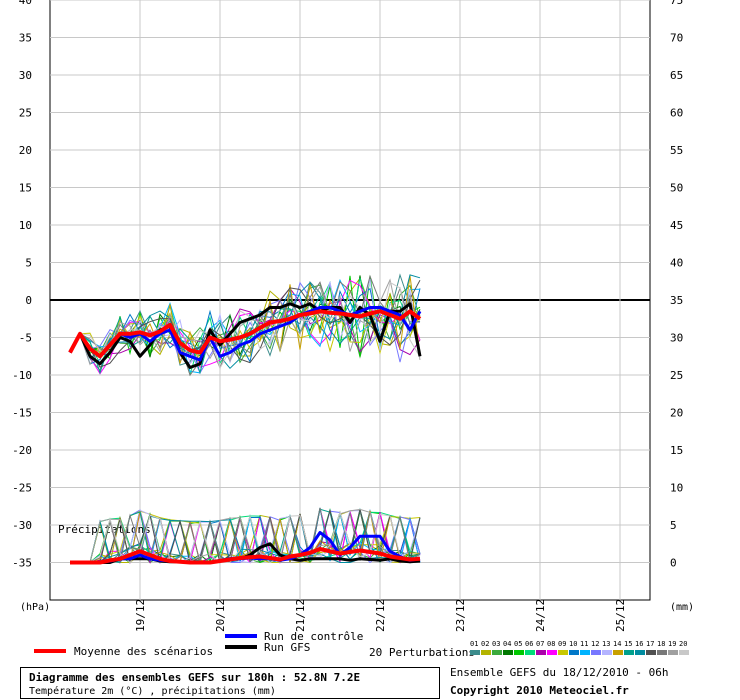  Describe the element at coordinates (639, 644) in the screenshot. I see `legend-perturbation-number: 16` at that location.